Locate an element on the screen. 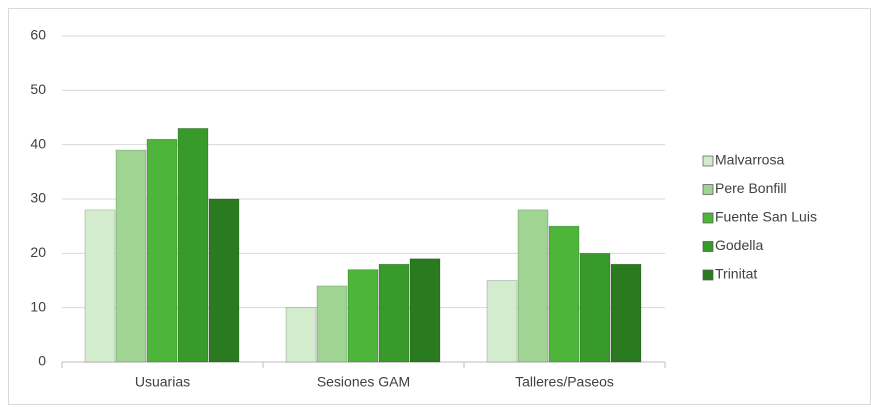  x-tick-label: Sesiones GAM is located at coordinates (363, 382).